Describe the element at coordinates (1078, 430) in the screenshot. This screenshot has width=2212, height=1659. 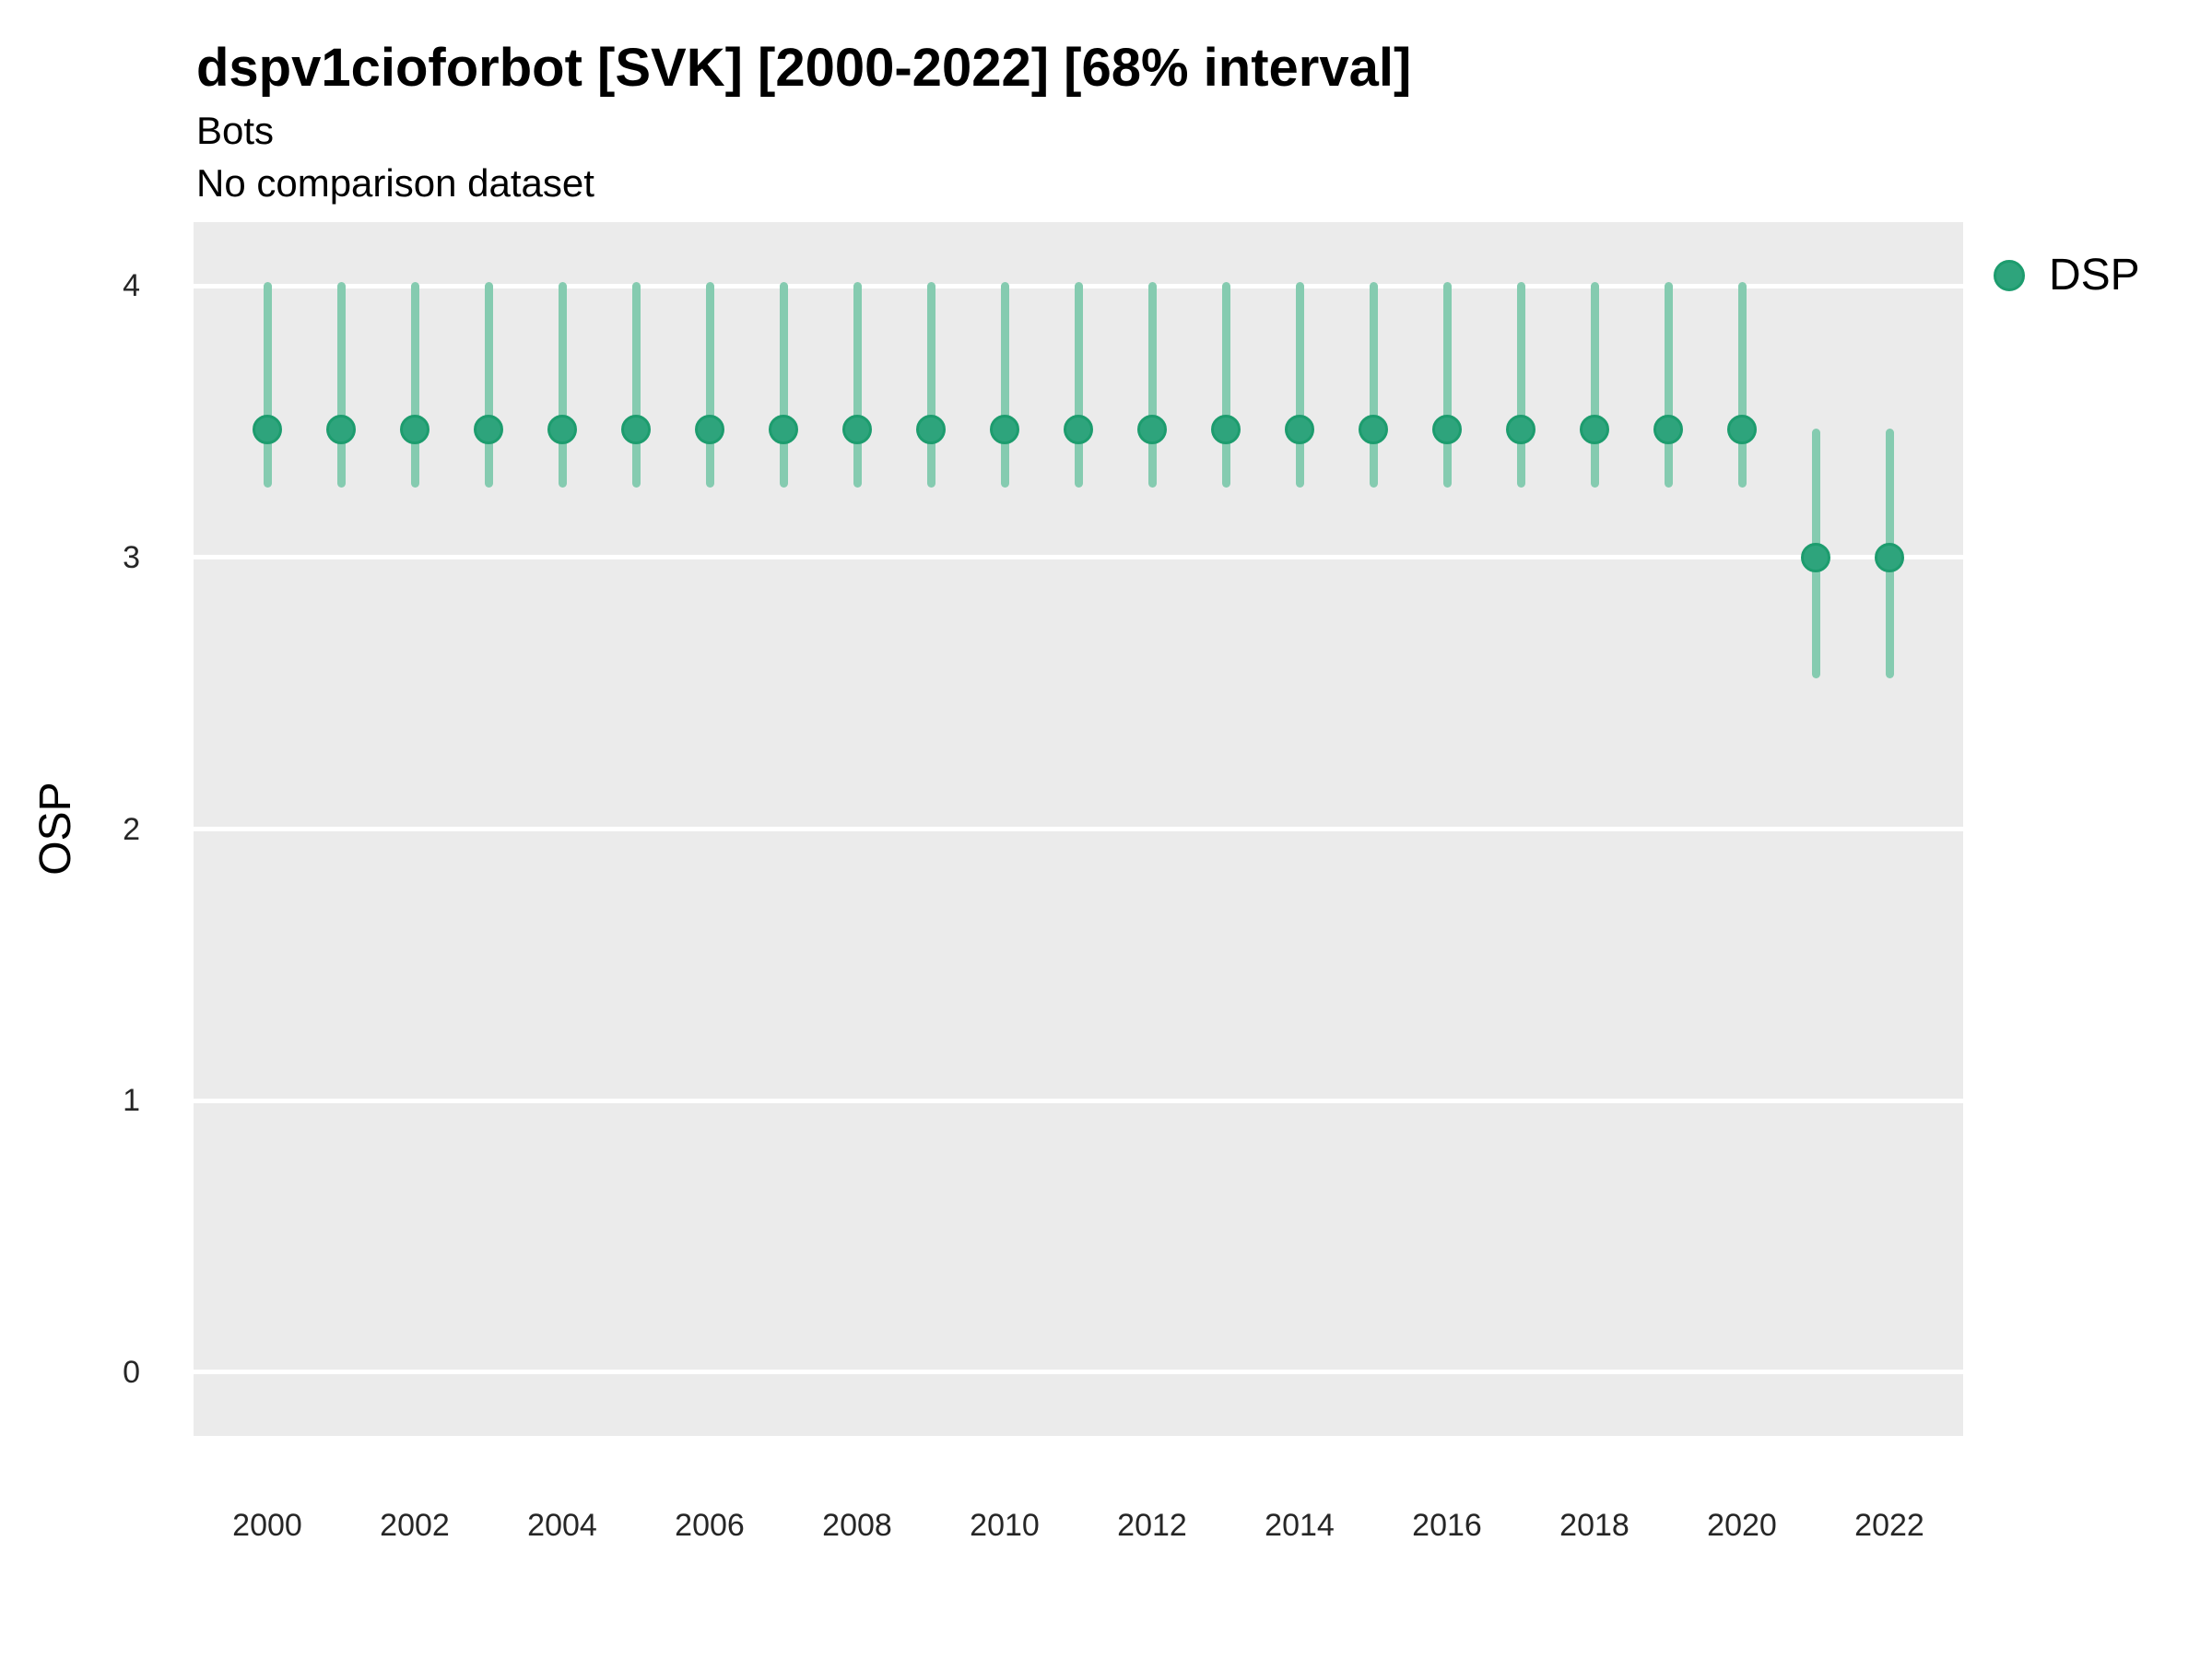
I see `data-point-2011` at that location.